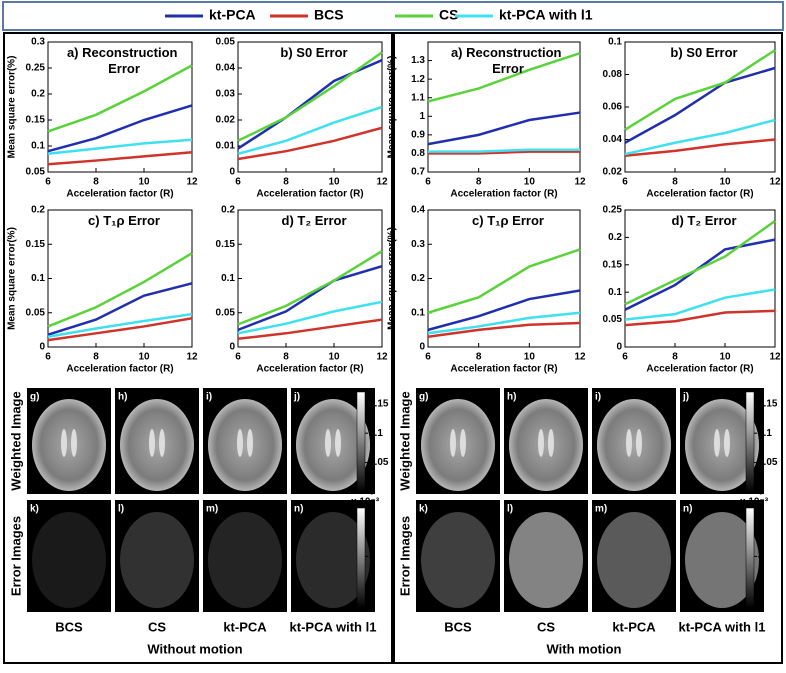 The image size is (786, 673). I want to click on y-tick-label: 0.9, so click(418, 134).